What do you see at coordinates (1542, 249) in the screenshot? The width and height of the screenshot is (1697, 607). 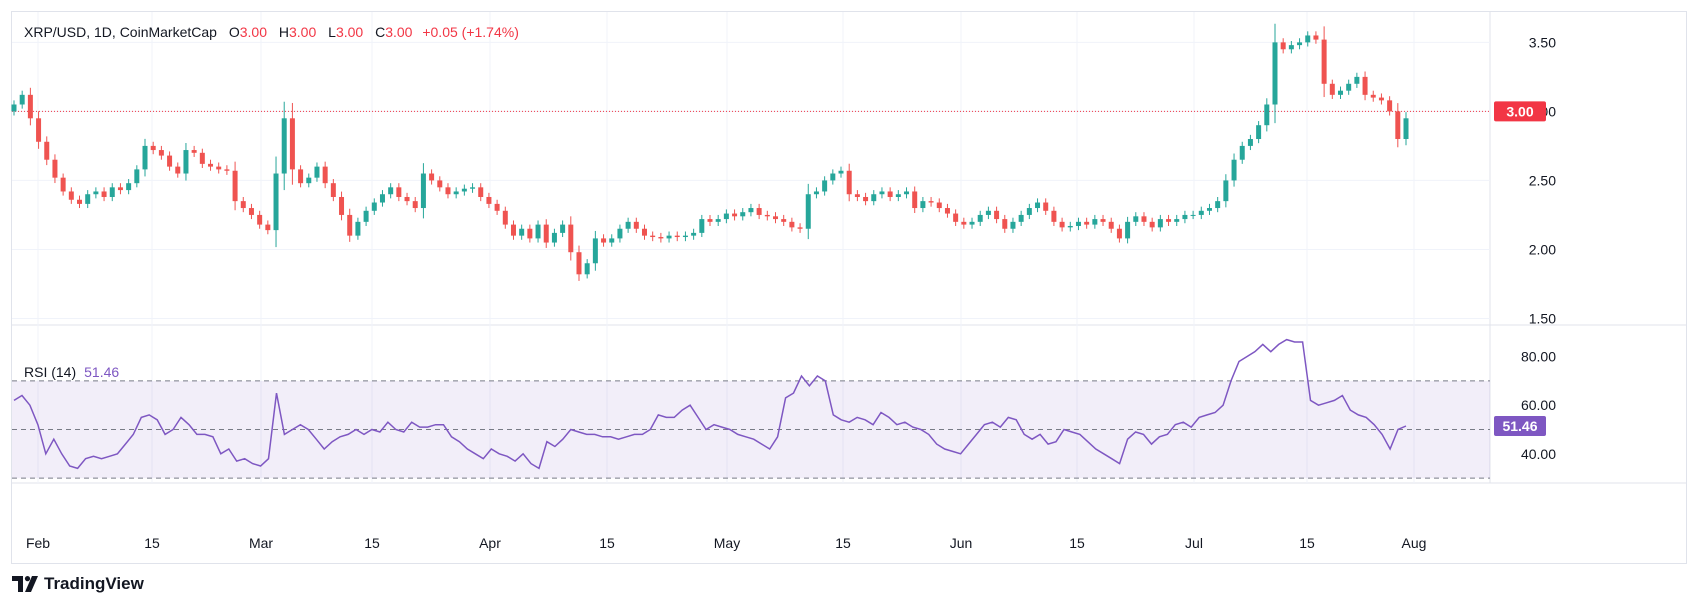 I see `y-tick-label: 2.00` at bounding box center [1542, 249].